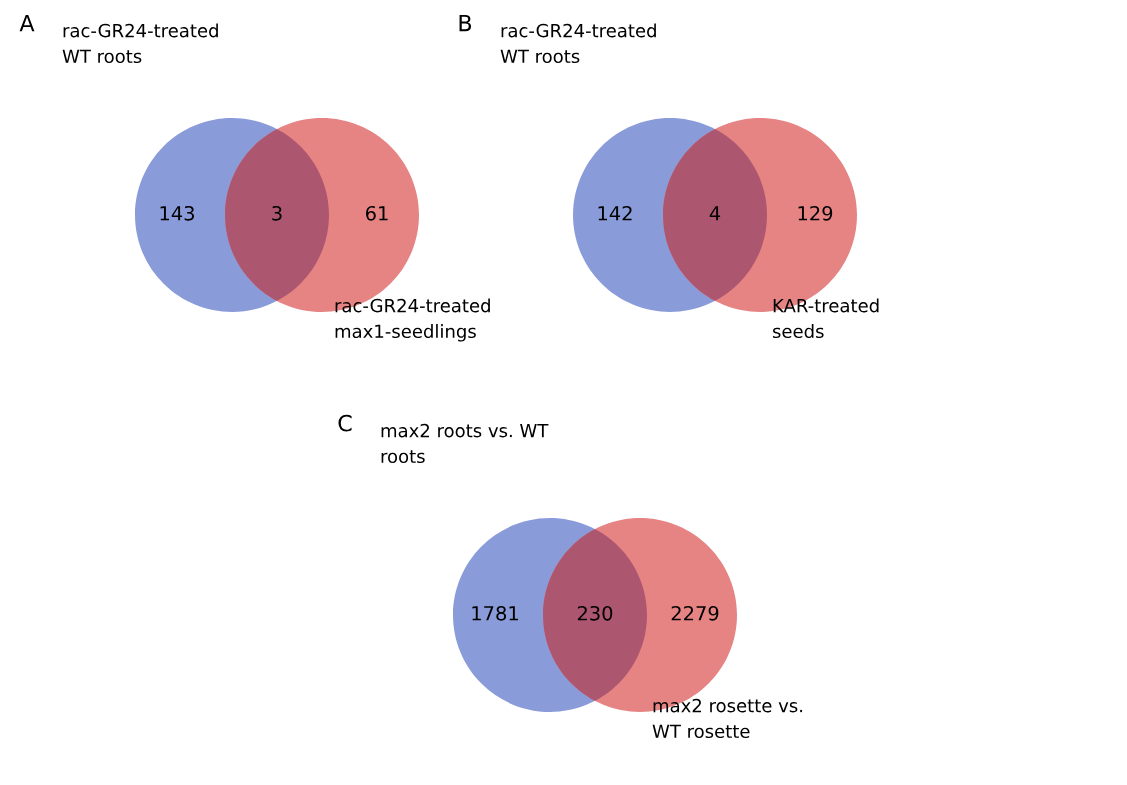  I want to click on text: rac-GR24-treated max1-seedlings, so click(412, 320).